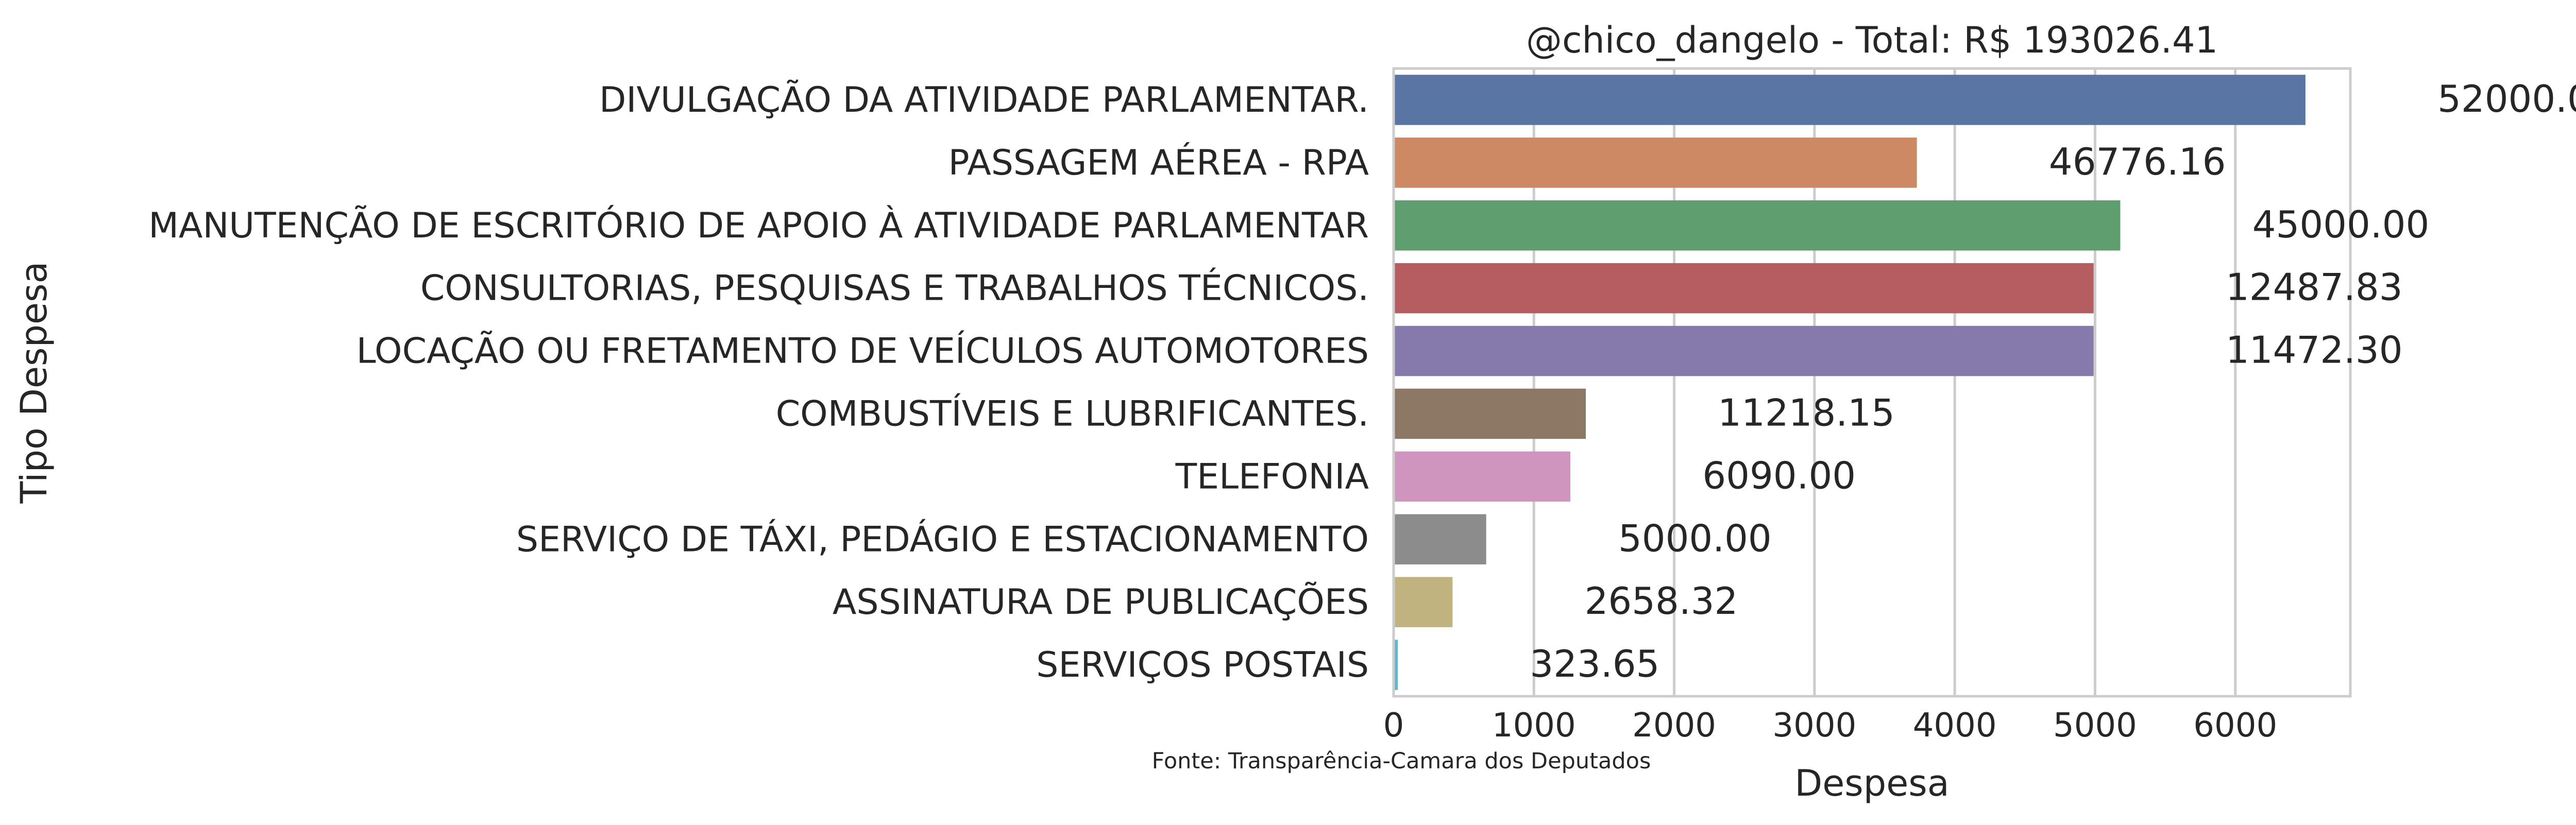  What do you see at coordinates (34, 383) in the screenshot?
I see `y-axis-label: Tipo Despesa` at bounding box center [34, 383].